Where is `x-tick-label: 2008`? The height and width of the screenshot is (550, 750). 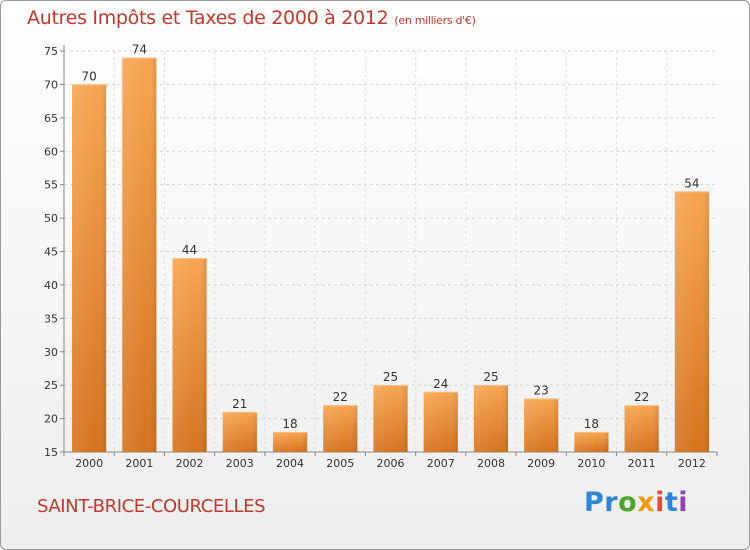
x-tick-label: 2008 is located at coordinates (491, 463).